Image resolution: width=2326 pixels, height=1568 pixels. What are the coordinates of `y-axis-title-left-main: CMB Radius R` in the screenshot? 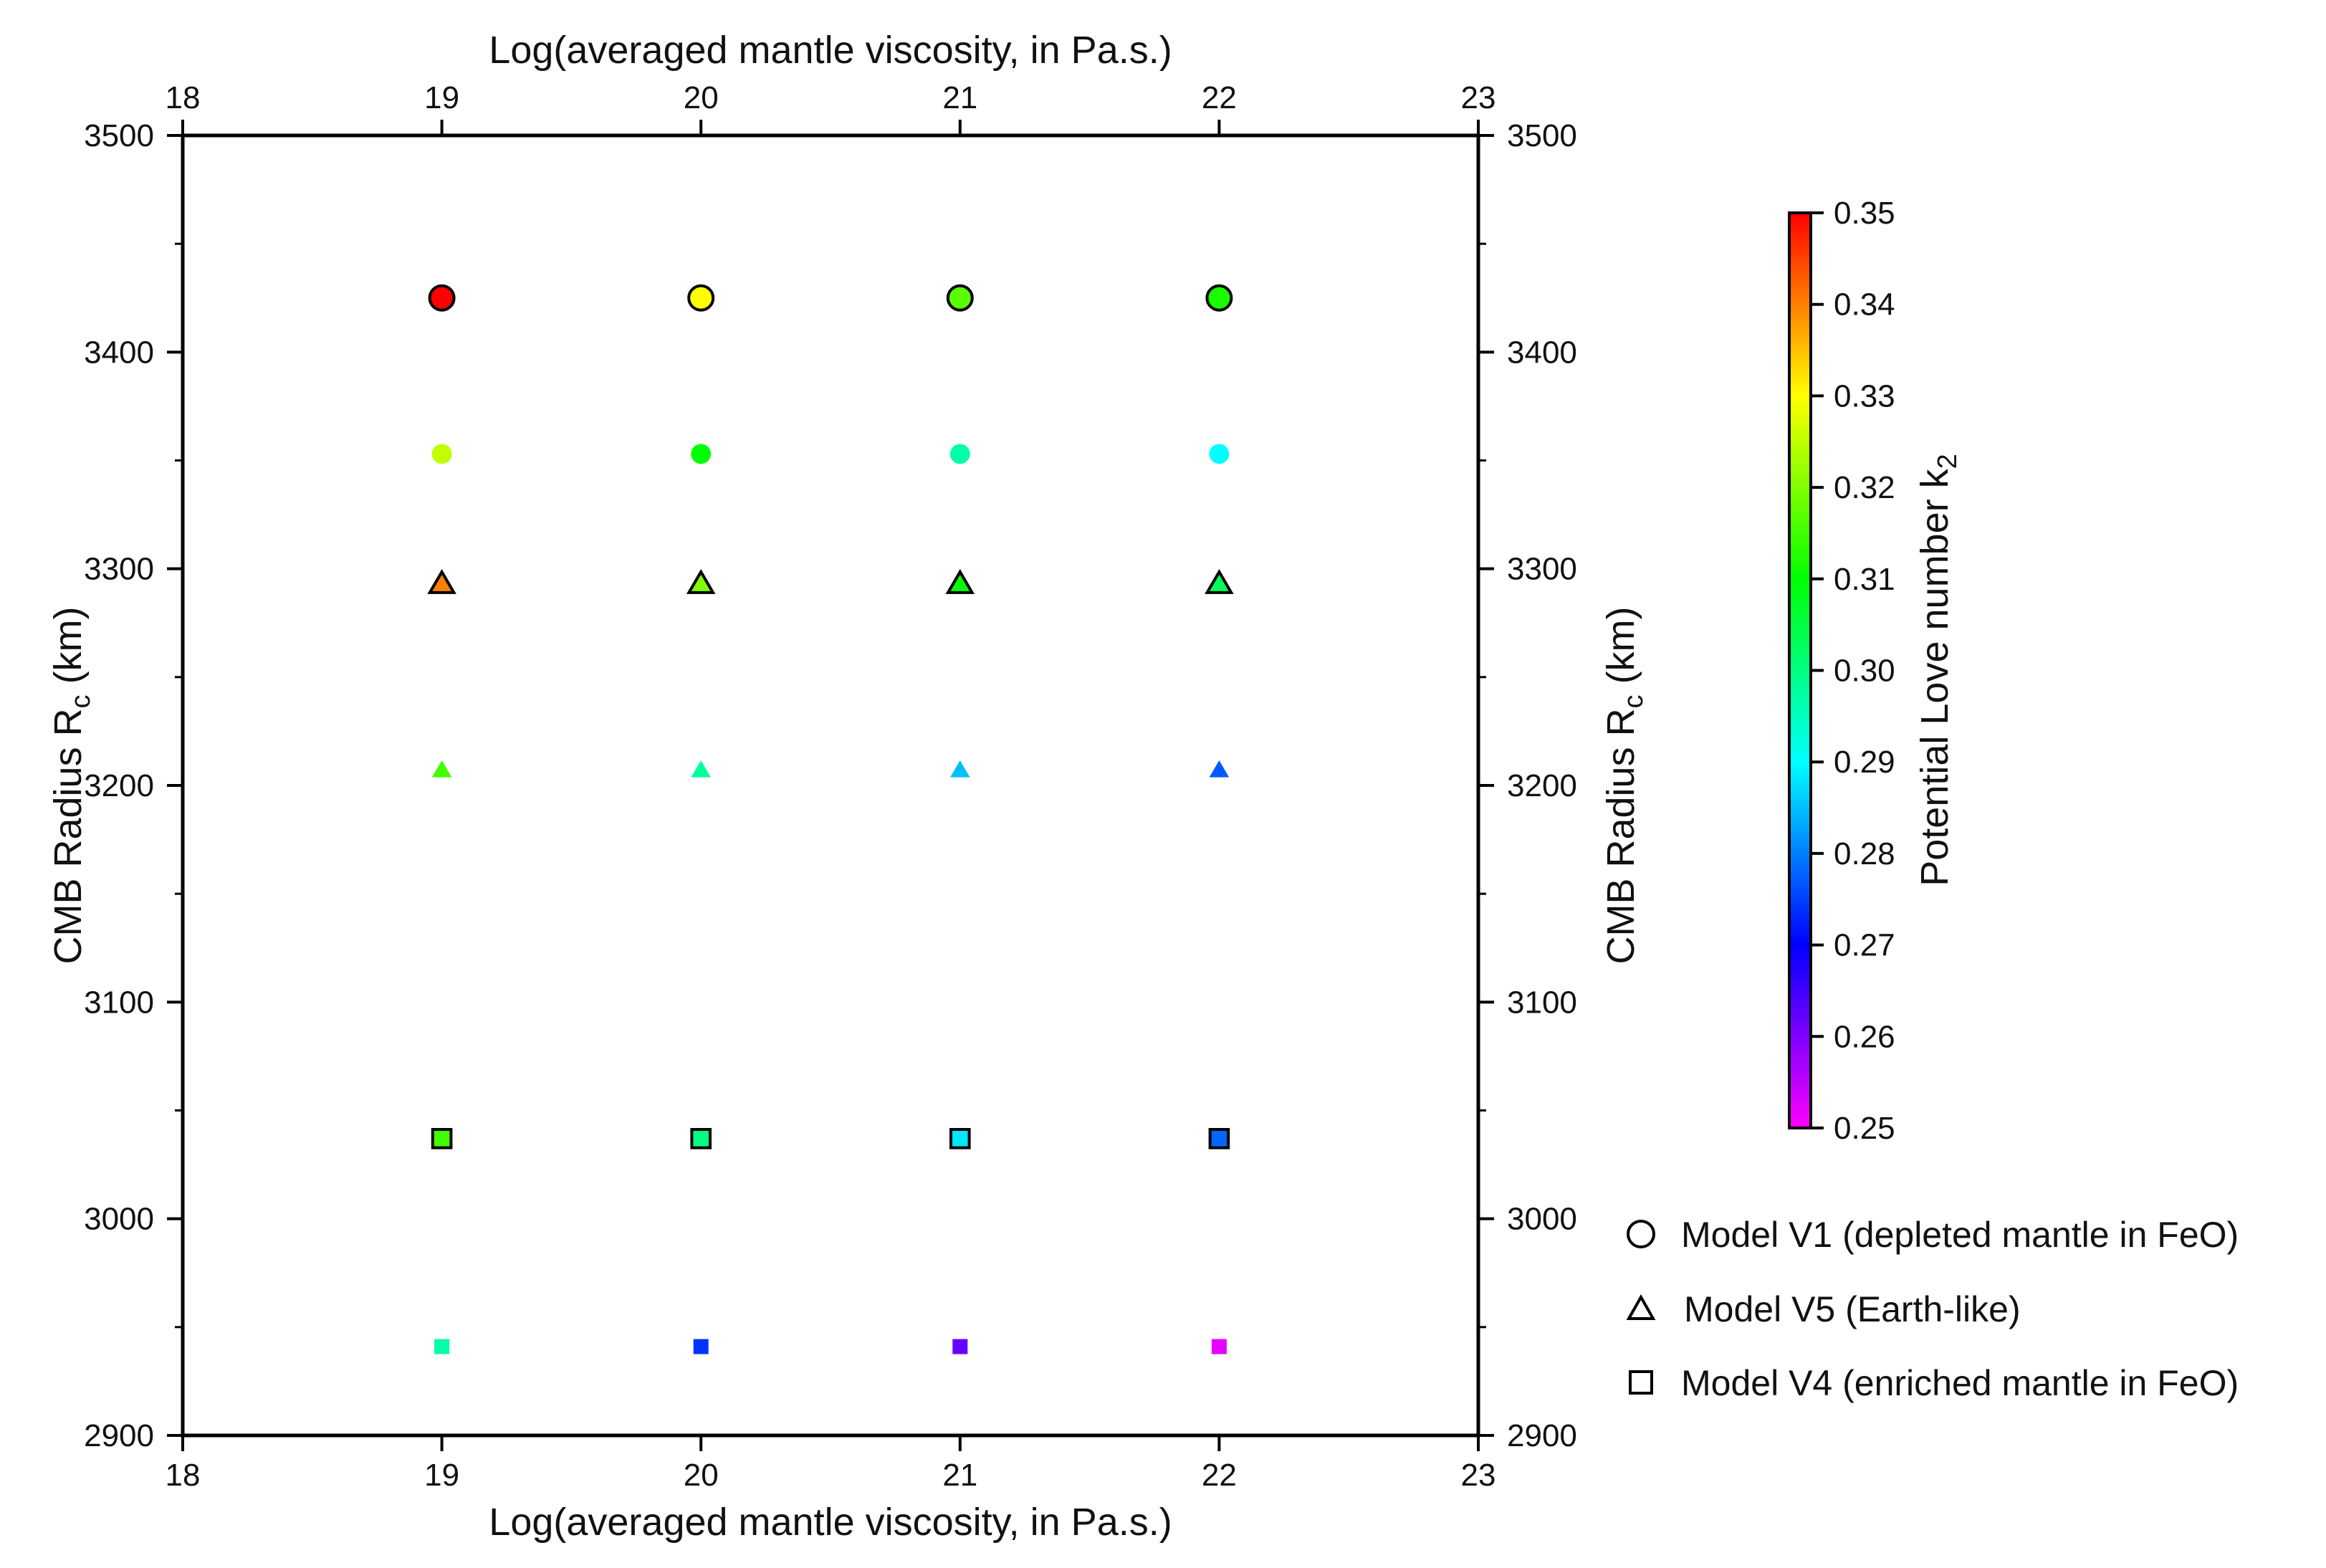 It's located at (68, 836).